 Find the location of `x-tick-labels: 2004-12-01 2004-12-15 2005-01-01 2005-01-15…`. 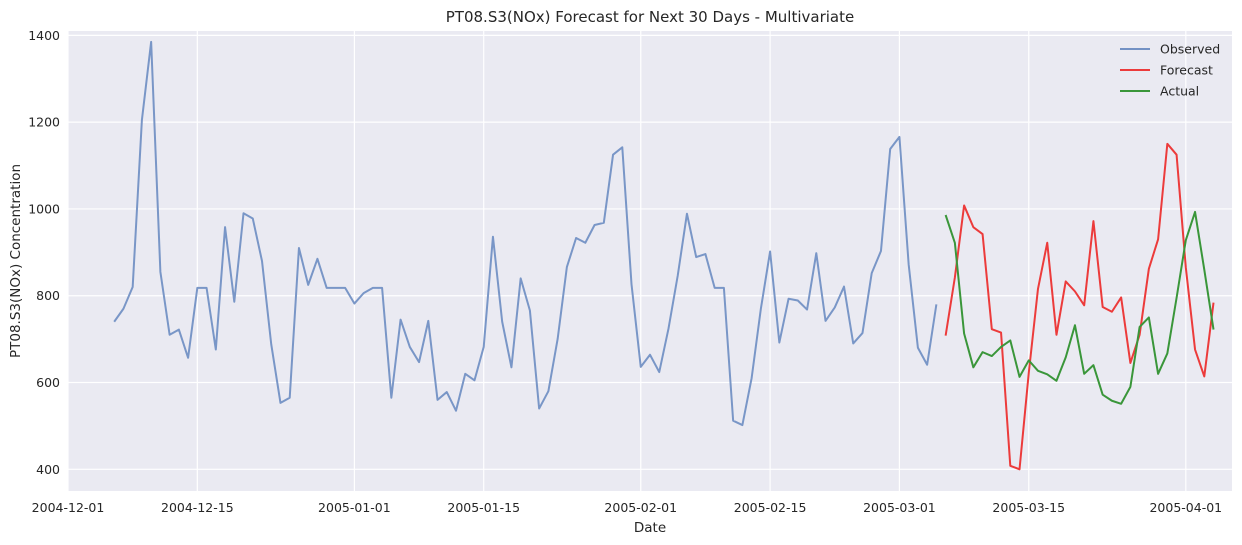

x-tick-labels: 2004-12-01 2004-12-15 2005-01-01 2005-01-15… is located at coordinates (627, 507).